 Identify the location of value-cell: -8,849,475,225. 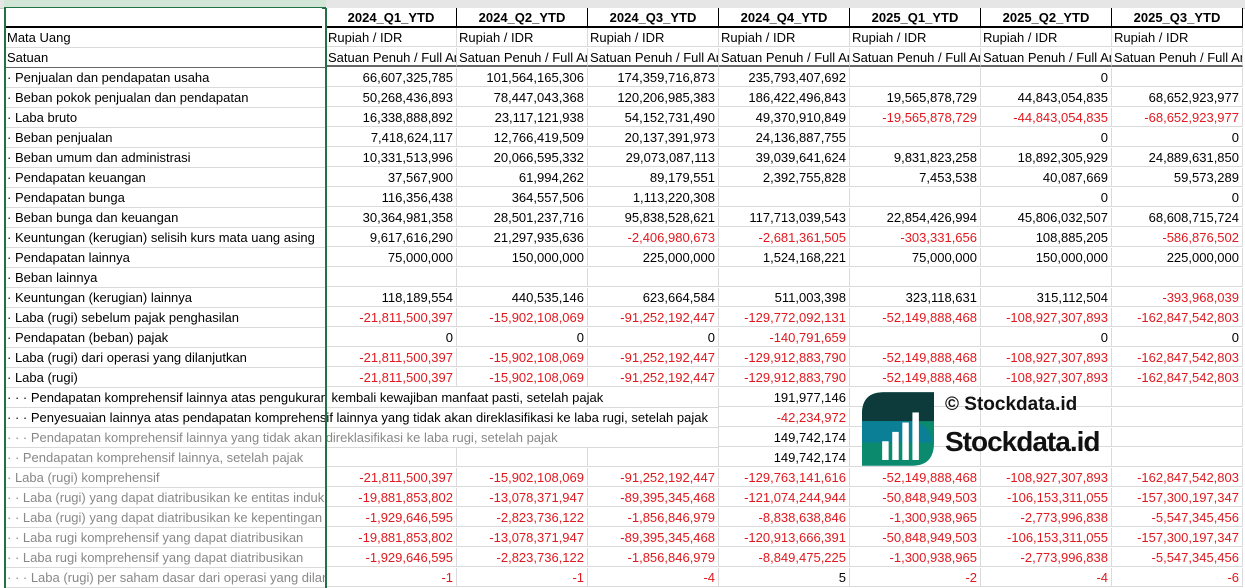
(784, 557).